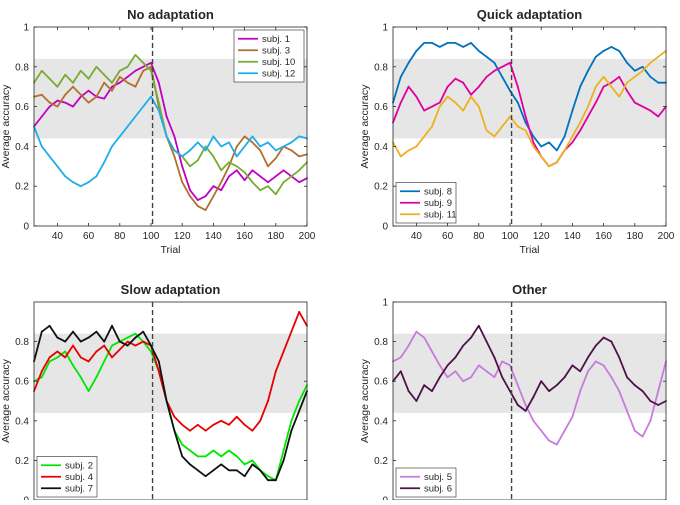  Describe the element at coordinates (58, 236) in the screenshot. I see `x-tick-label: 40` at that location.